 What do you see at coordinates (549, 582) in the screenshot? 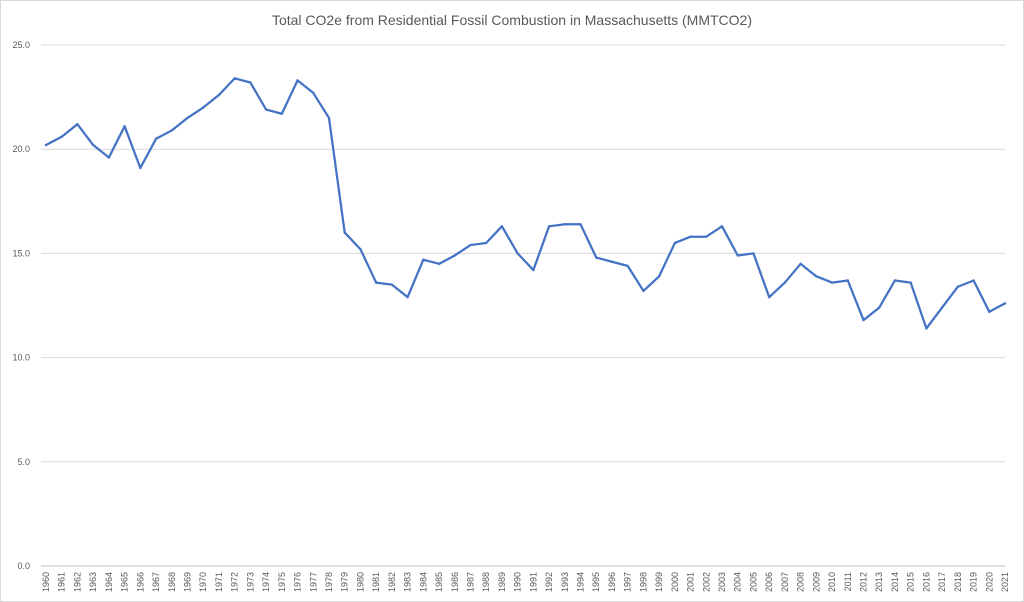
I see `x-tick-label: 1992` at bounding box center [549, 582].